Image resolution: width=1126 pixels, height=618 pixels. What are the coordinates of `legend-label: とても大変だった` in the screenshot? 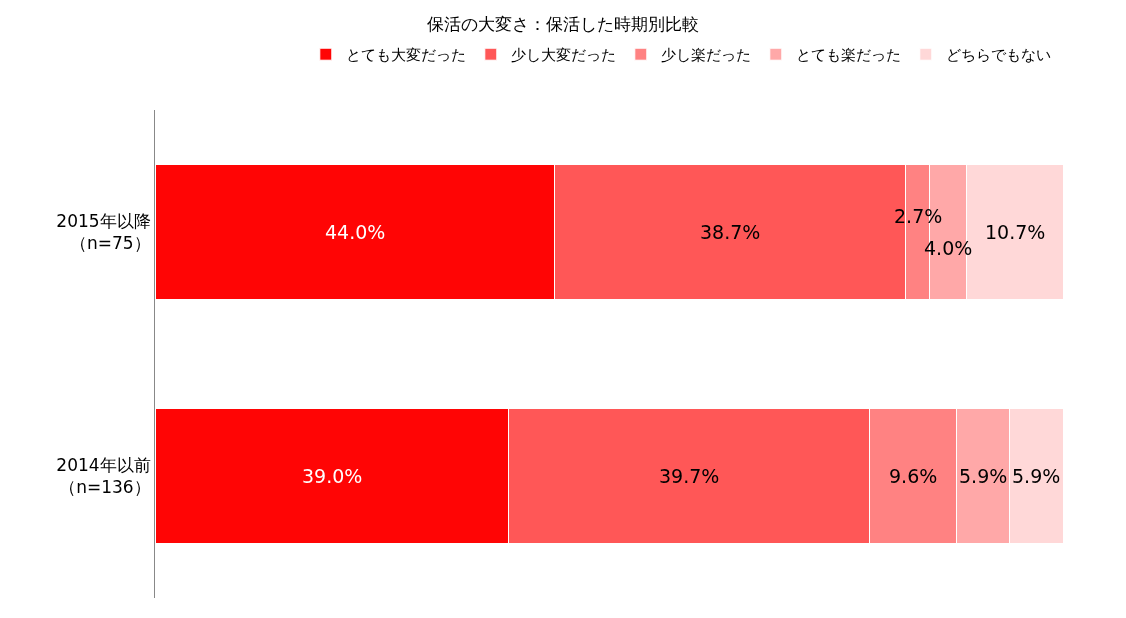 It's located at (405, 55).